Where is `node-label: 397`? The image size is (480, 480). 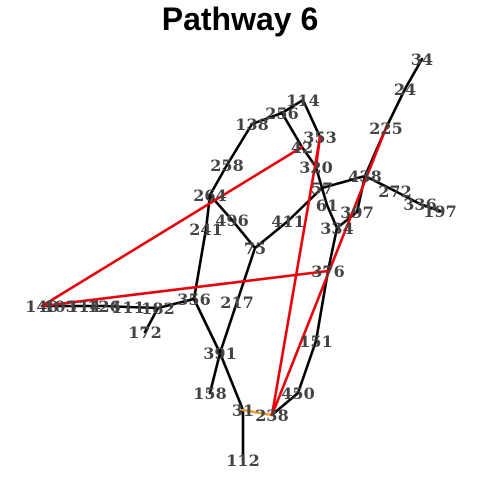
node-label: 397 is located at coordinates (356, 212).